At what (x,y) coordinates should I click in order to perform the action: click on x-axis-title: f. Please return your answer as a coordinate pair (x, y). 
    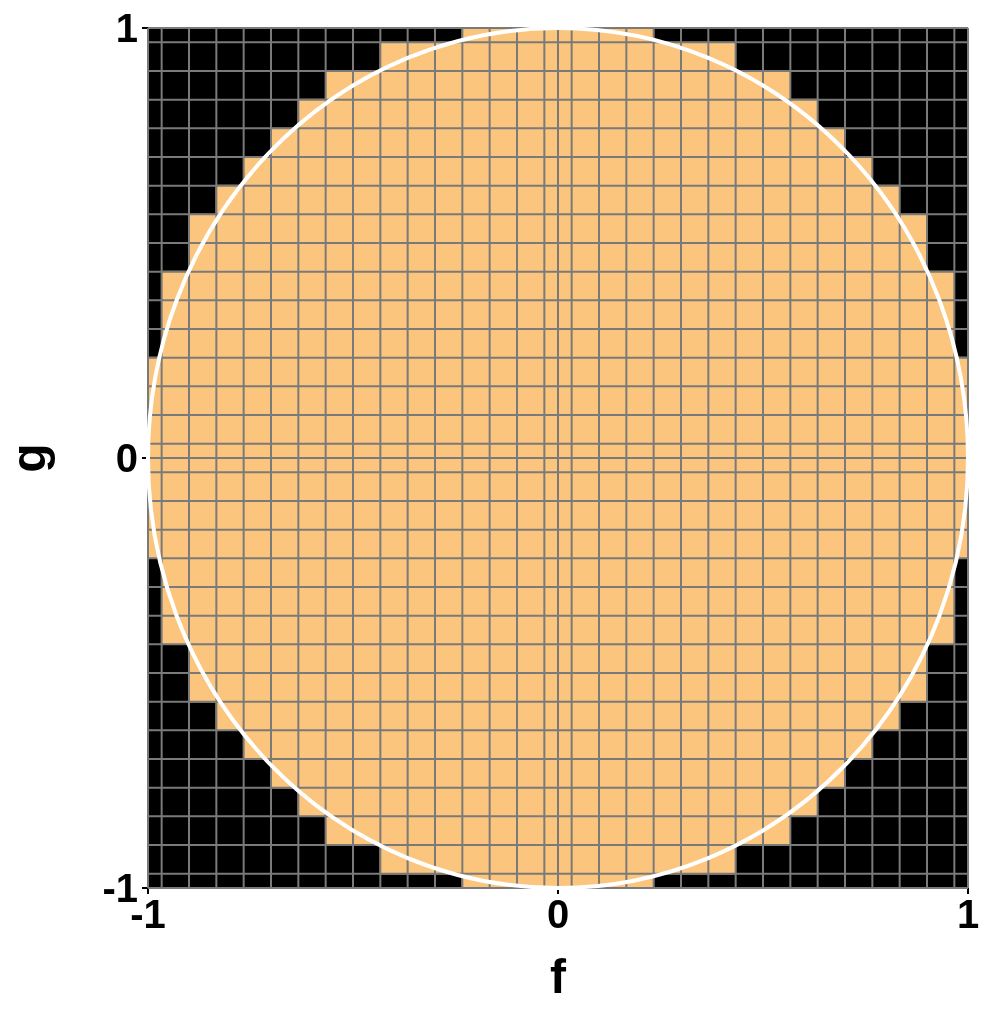
    Looking at the image, I should click on (559, 976).